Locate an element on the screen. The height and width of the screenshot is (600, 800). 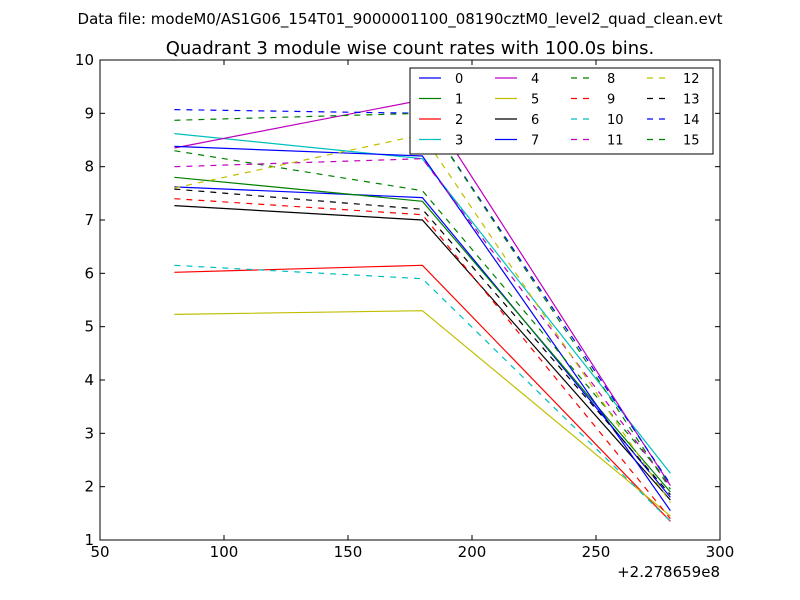
legend-label-13: 13 is located at coordinates (691, 100).